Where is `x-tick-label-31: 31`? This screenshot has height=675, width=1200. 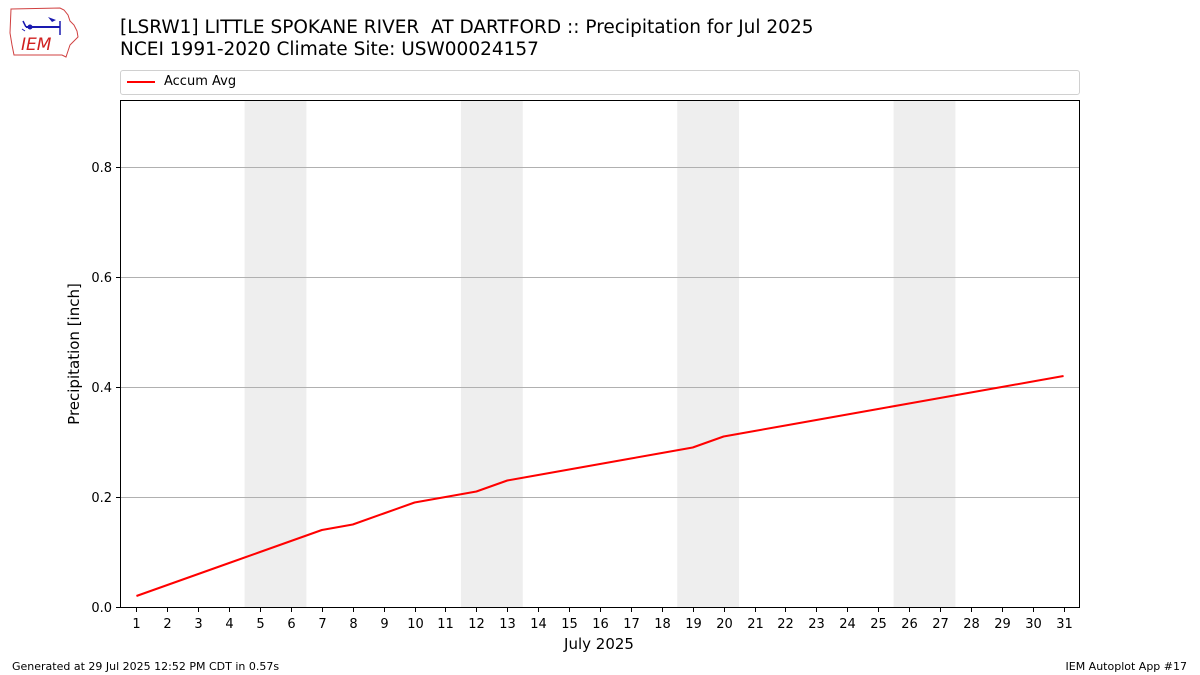 x-tick-label-31: 31 is located at coordinates (1064, 624).